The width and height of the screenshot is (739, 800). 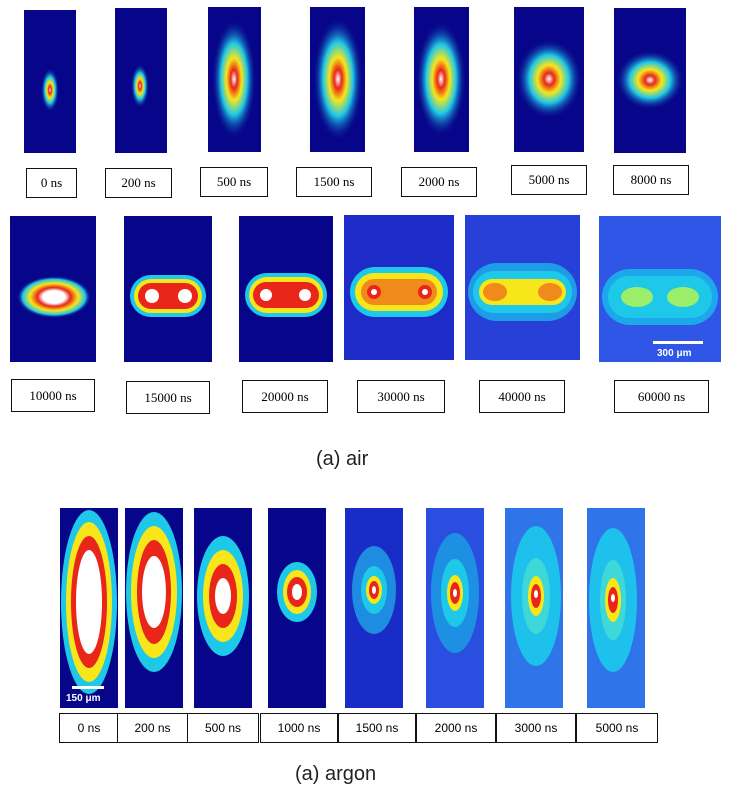 What do you see at coordinates (650, 80) in the screenshot?
I see `air-image-8000ns` at bounding box center [650, 80].